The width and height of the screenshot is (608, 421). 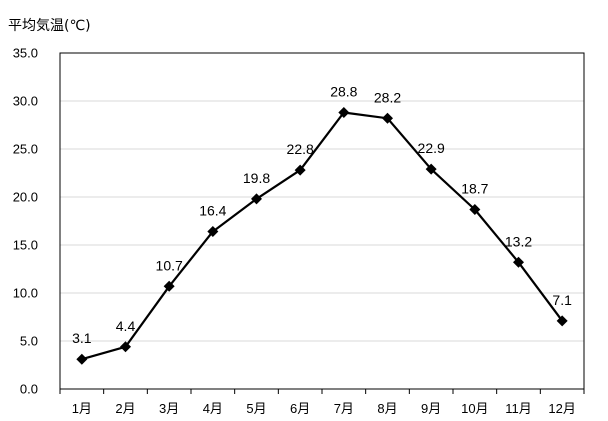 What do you see at coordinates (518, 241) in the screenshot?
I see `data-label: 13.2` at bounding box center [518, 241].